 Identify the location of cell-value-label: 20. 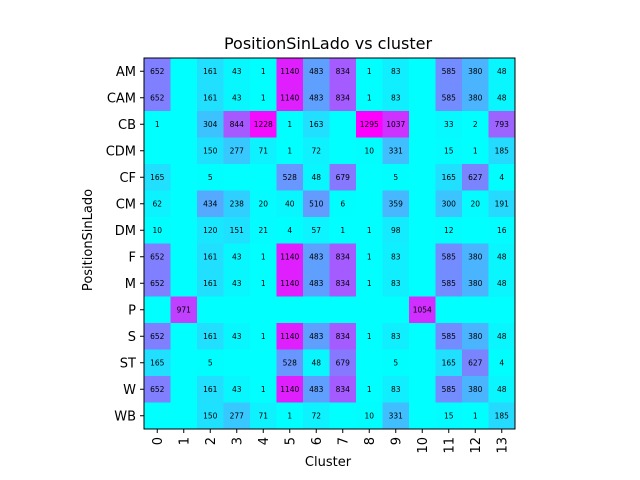
(263, 203).